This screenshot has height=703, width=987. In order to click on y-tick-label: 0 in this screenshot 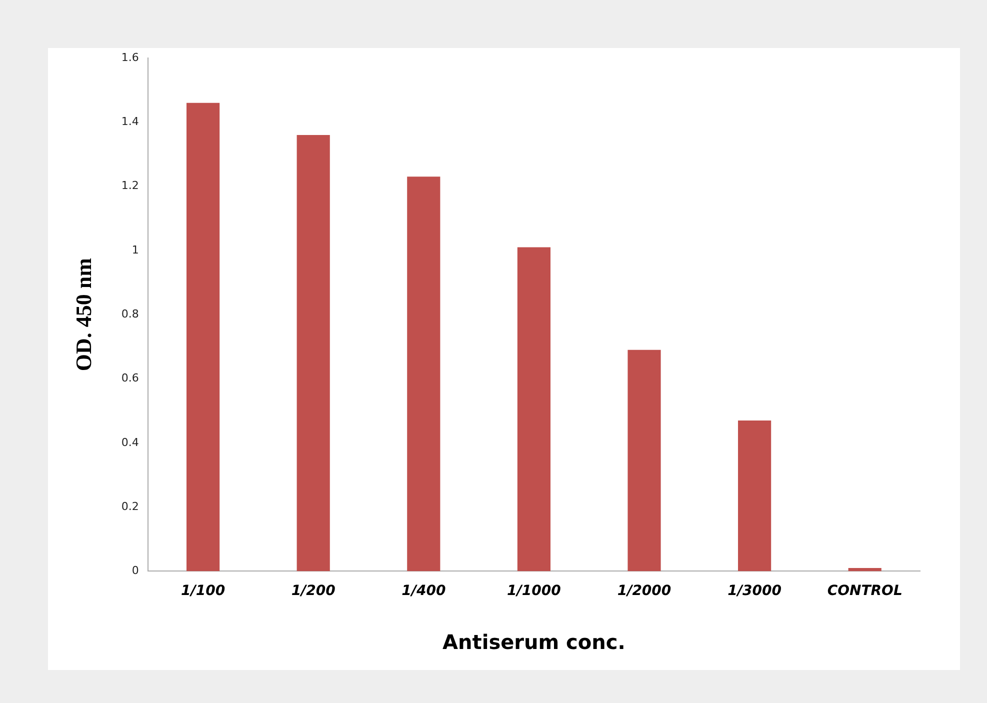, I will do `click(135, 571)`.